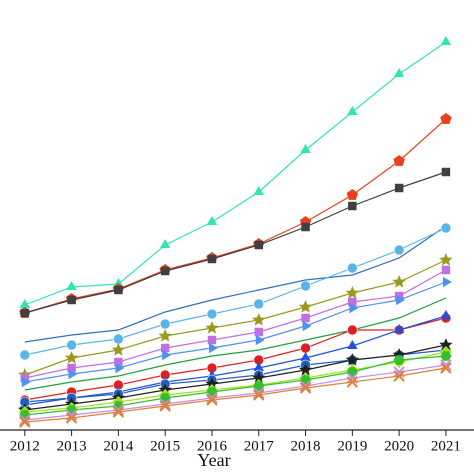  I want to click on x-tick-label: 2015, so click(165, 446).